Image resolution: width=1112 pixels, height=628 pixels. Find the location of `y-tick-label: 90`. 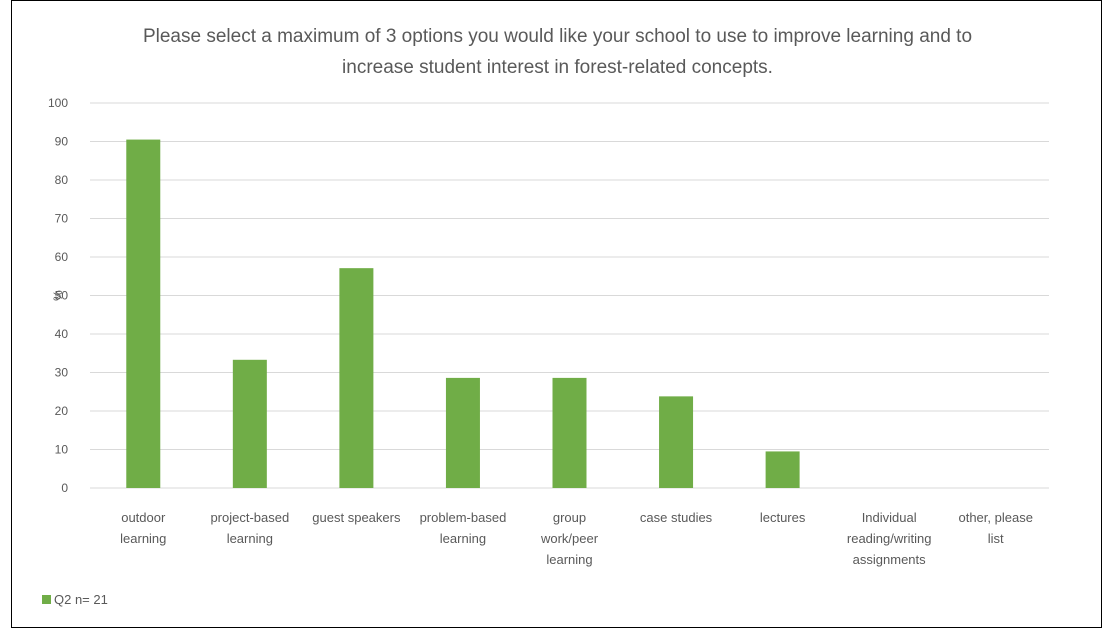

y-tick-label: 90 is located at coordinates (62, 142).